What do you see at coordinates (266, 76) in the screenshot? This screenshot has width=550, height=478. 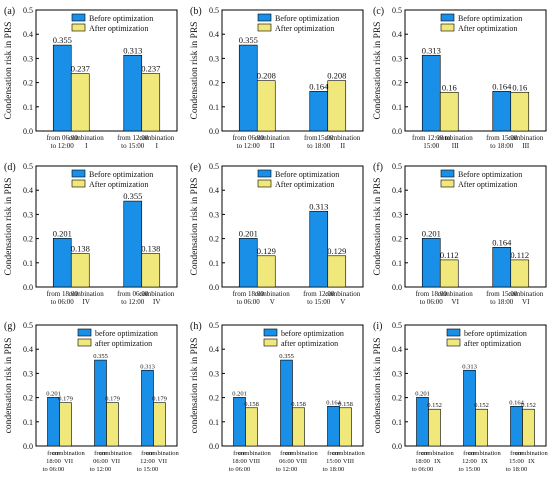 I see `data-label-after: 0.208` at bounding box center [266, 76].